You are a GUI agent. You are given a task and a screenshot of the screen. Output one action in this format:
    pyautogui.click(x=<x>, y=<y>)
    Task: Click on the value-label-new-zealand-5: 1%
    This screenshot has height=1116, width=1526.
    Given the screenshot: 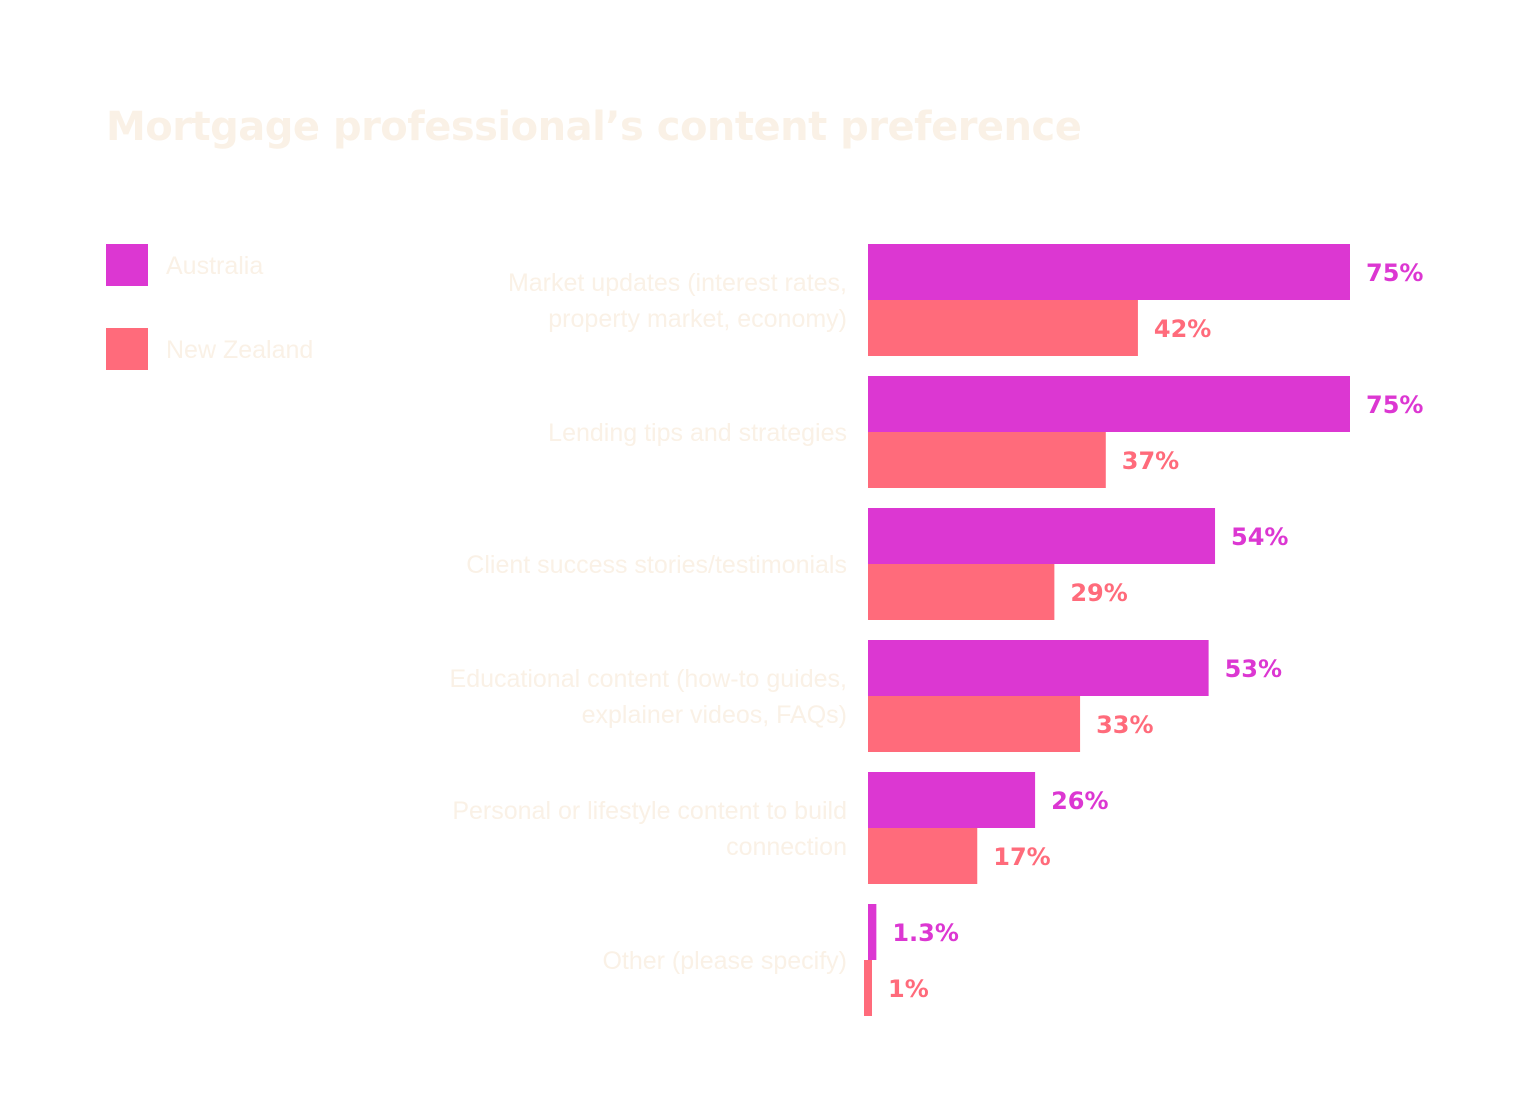 What is the action you would take?
    pyautogui.click(x=908, y=989)
    